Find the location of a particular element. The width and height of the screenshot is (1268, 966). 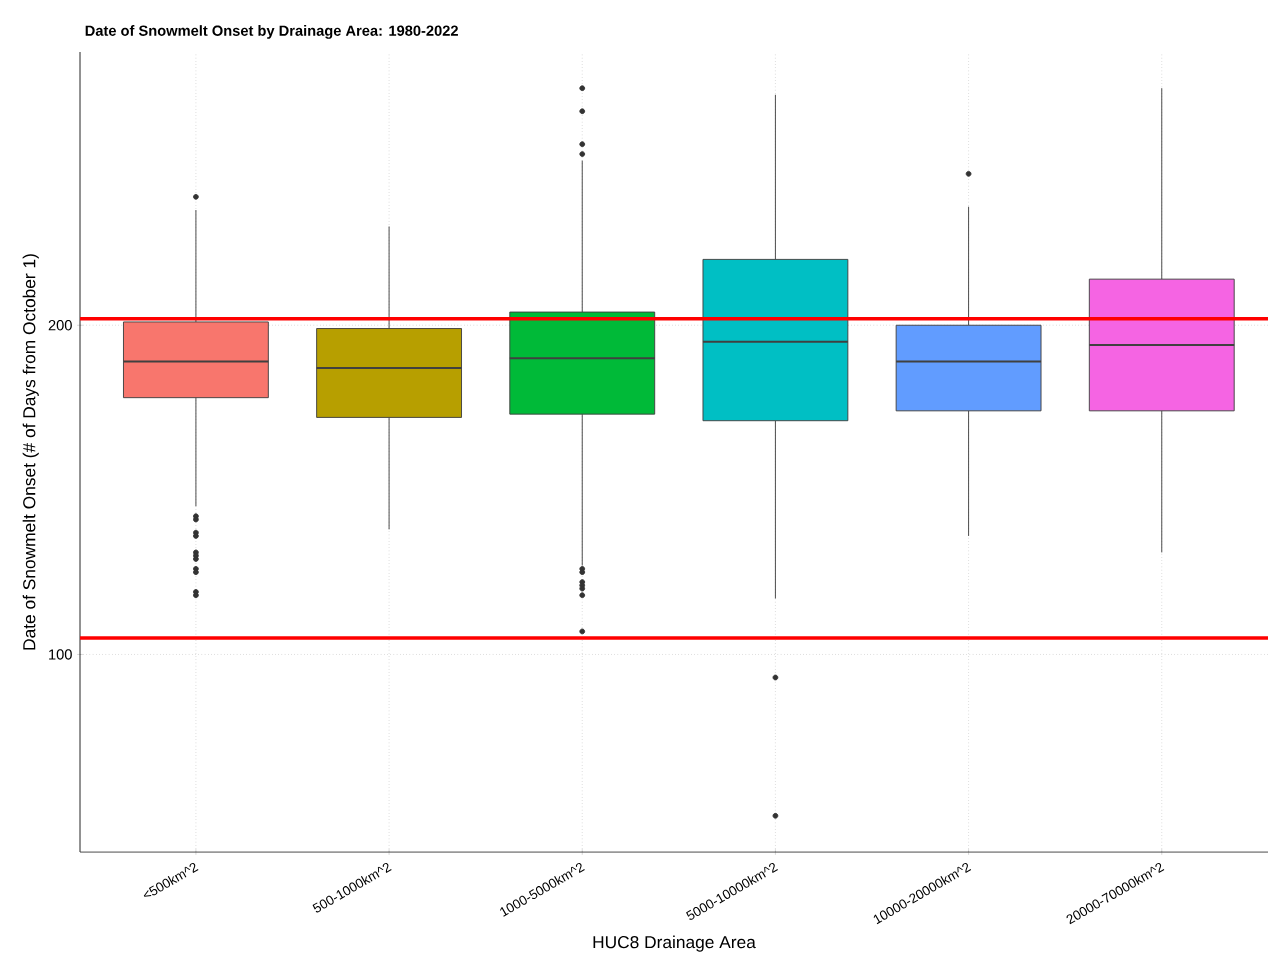

y-tick-label: 100 is located at coordinates (60, 654).